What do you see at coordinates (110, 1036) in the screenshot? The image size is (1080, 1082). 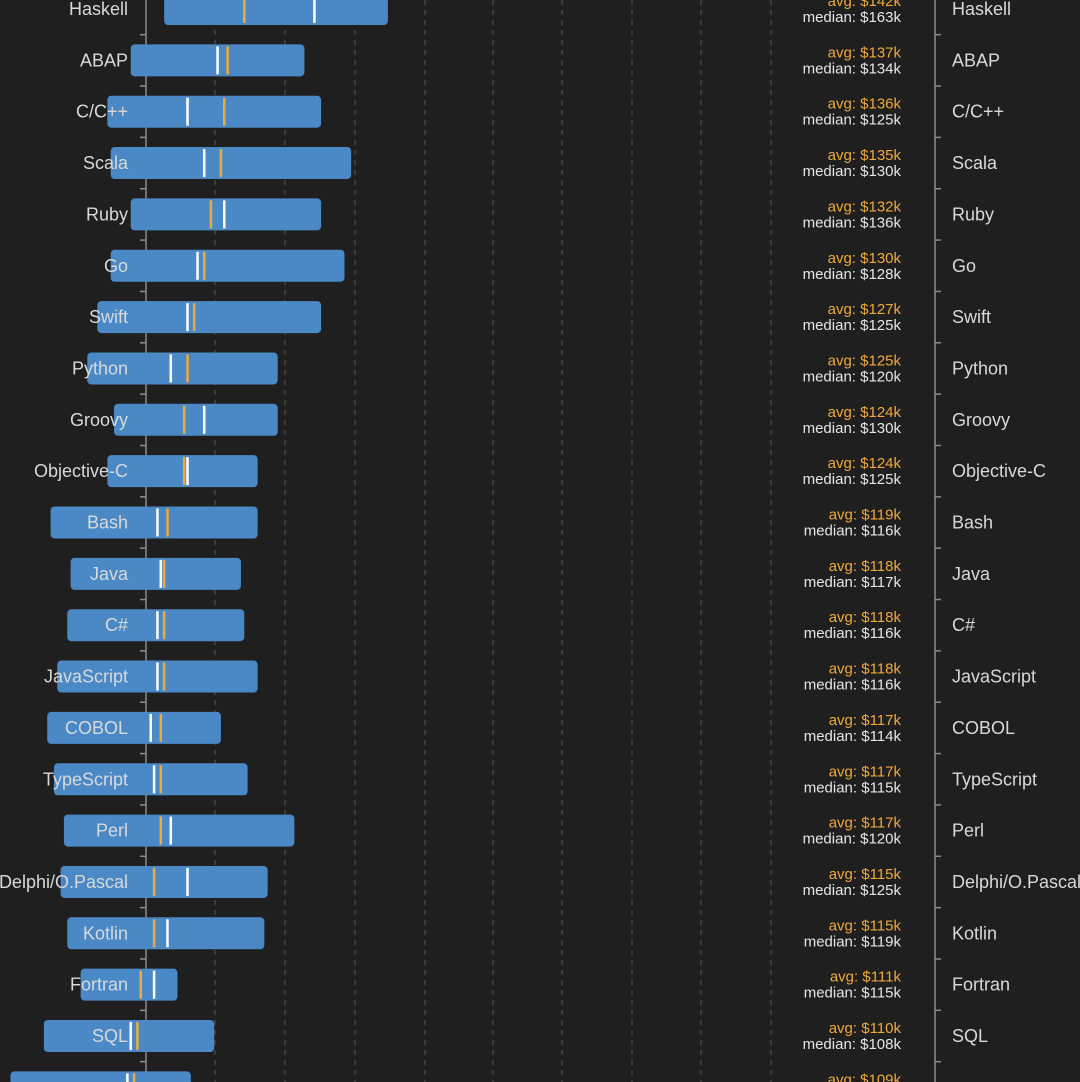 I see `language-label-left: SQL` at bounding box center [110, 1036].